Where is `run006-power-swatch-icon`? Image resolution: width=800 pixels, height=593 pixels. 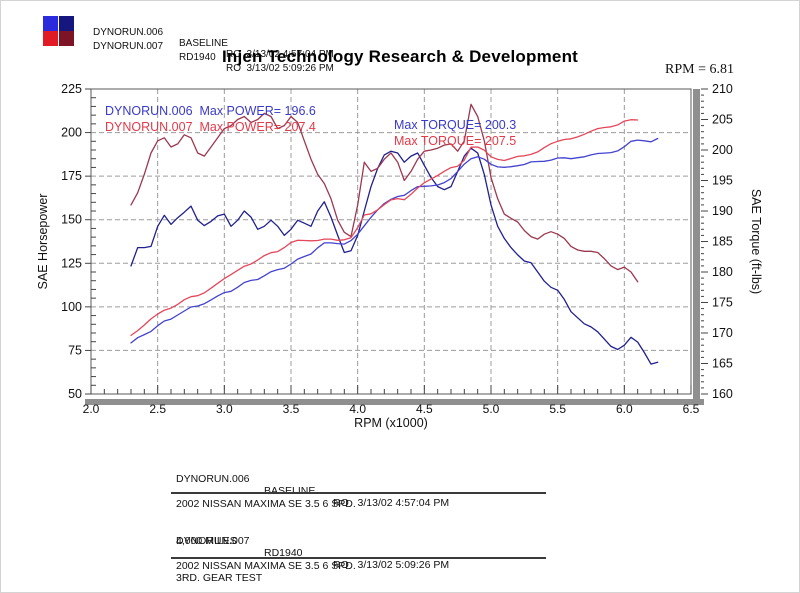 run006-power-swatch-icon is located at coordinates (50, 23).